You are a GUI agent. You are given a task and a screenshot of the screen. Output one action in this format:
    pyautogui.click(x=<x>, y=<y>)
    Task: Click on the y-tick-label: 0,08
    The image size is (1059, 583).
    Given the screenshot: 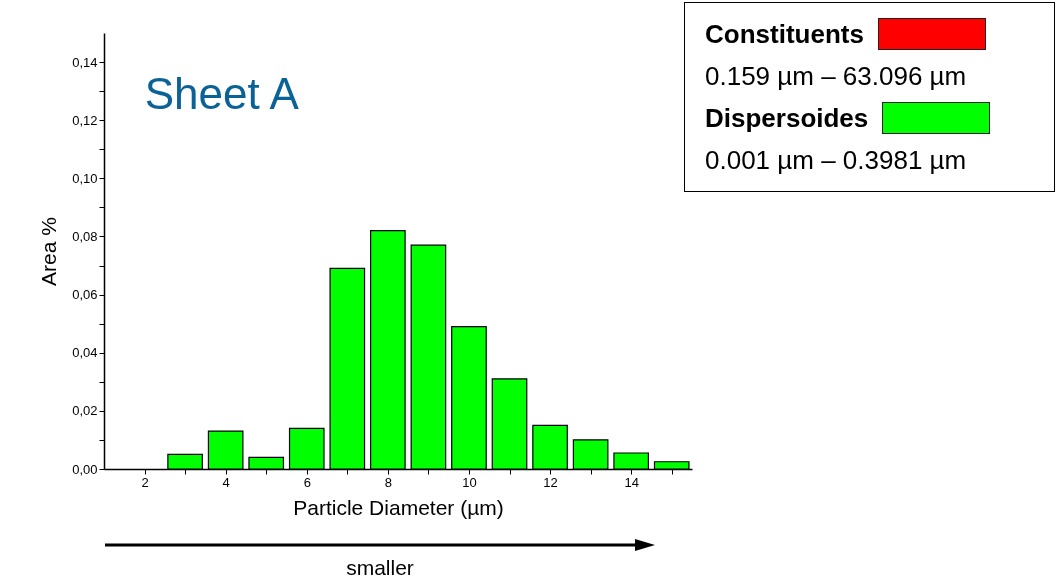 What is the action you would take?
    pyautogui.click(x=85, y=236)
    